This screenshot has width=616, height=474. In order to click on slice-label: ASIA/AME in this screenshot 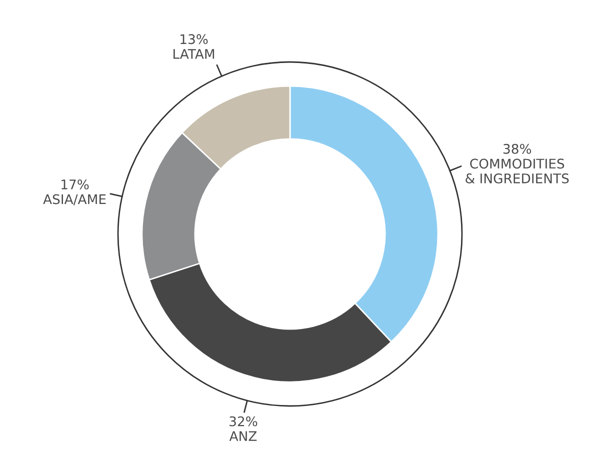, I will do `click(74, 200)`.